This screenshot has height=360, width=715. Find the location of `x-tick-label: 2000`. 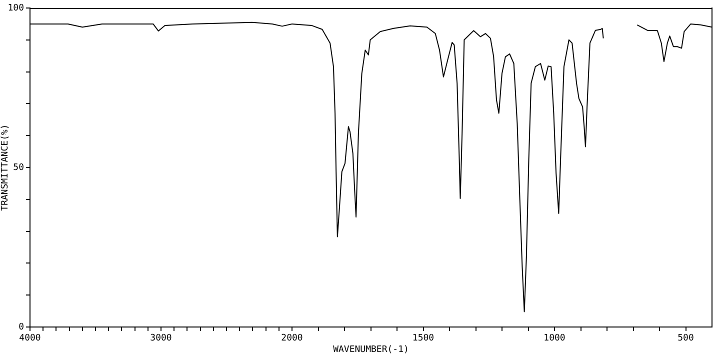

x-tick-label: 2000 is located at coordinates (292, 339).